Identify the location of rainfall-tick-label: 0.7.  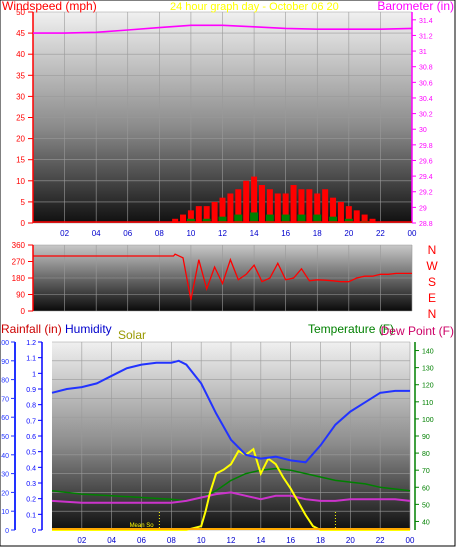
(31, 421).